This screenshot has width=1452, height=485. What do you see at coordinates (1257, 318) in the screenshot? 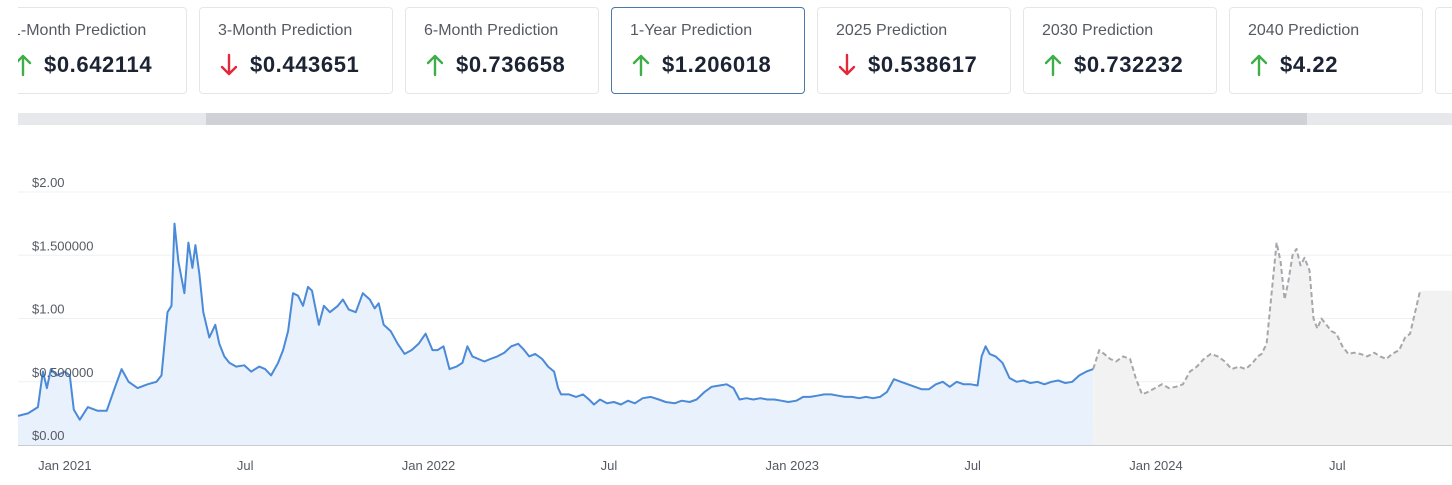
I see `forecast-price-line` at bounding box center [1257, 318].